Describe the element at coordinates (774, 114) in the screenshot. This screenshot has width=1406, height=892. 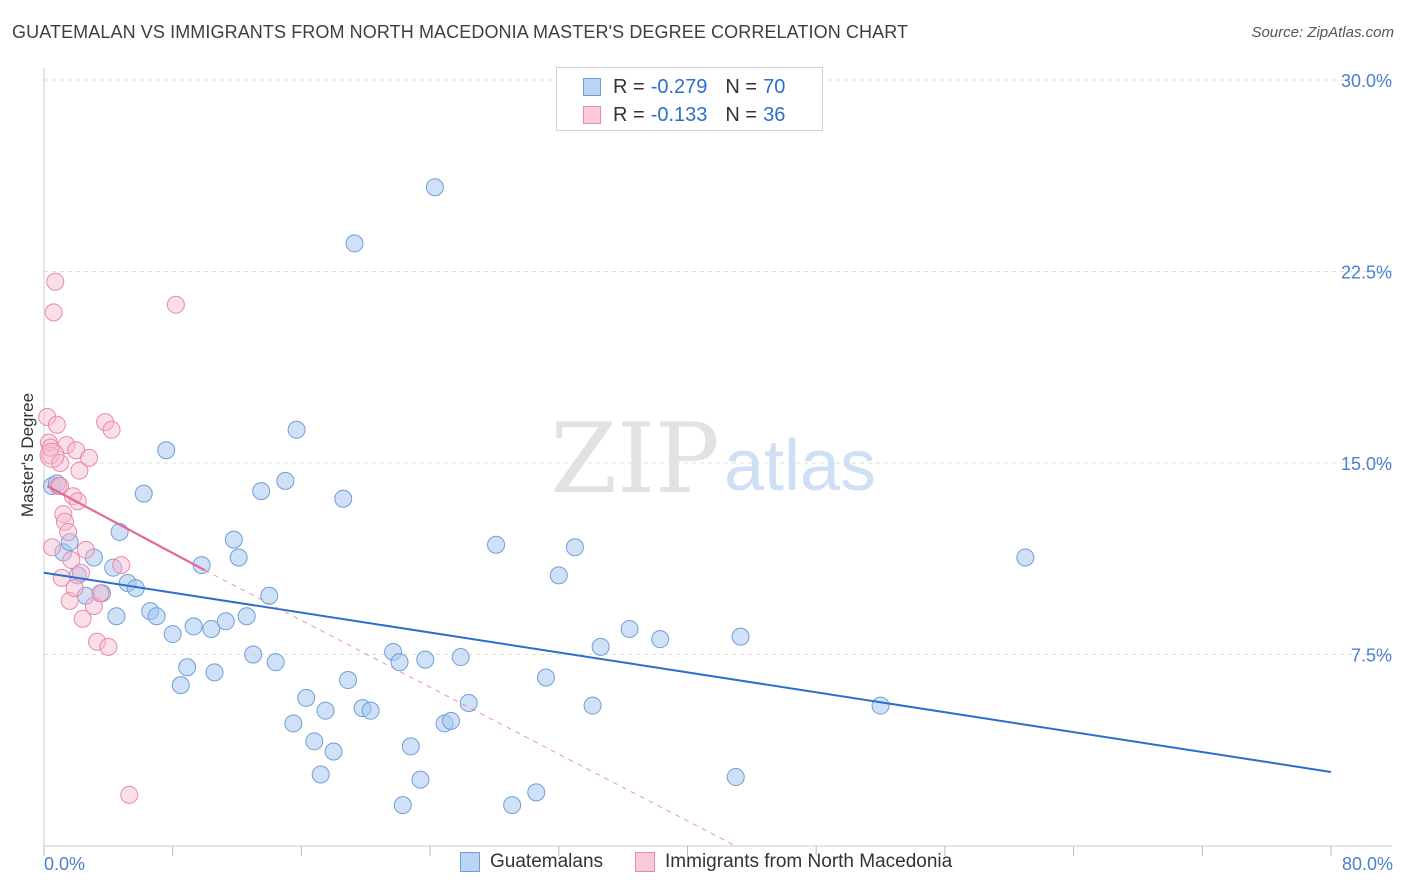
I see `n-value: 36` at that location.